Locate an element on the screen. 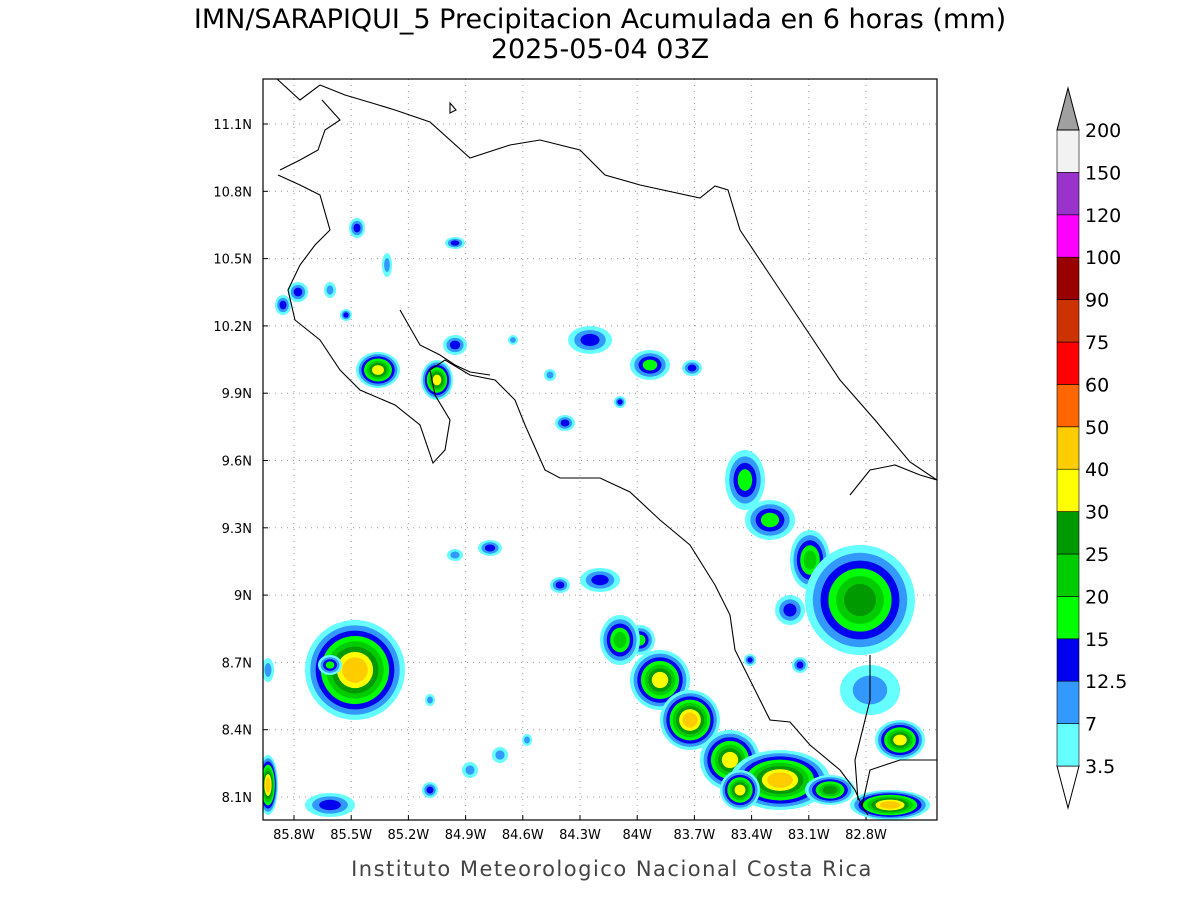  subtitle: 2025-05-04 03Z is located at coordinates (600, 49).